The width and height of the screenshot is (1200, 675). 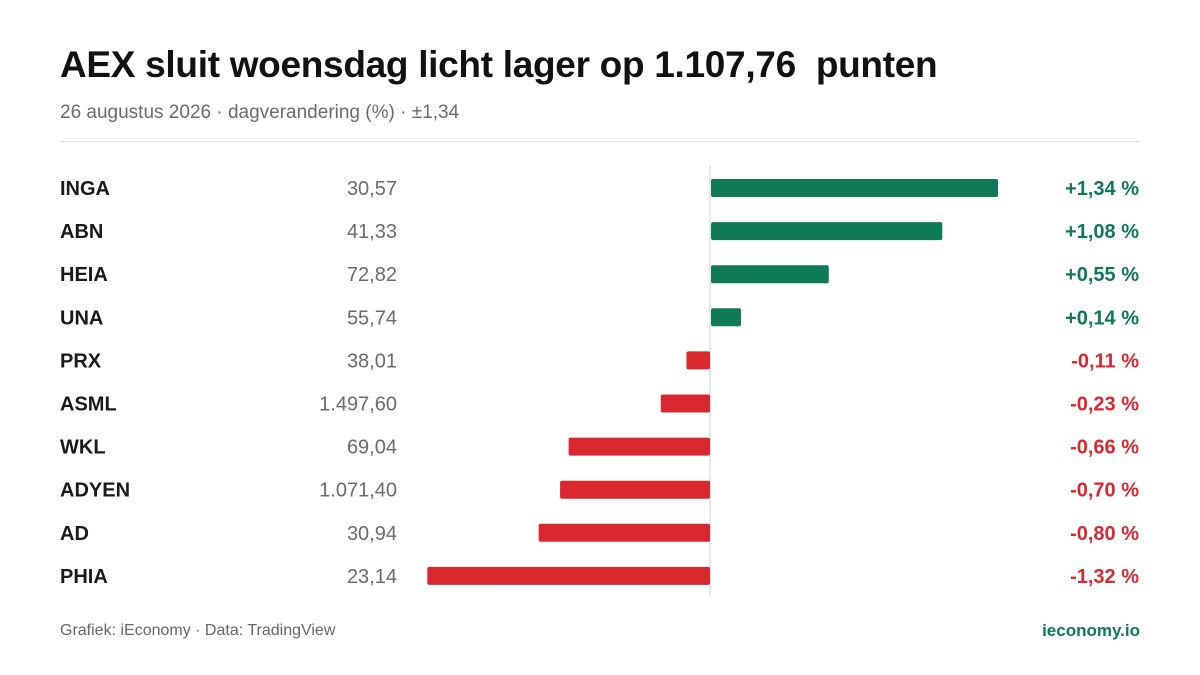 What do you see at coordinates (372, 275) in the screenshot?
I see `price-label: 72,82` at bounding box center [372, 275].